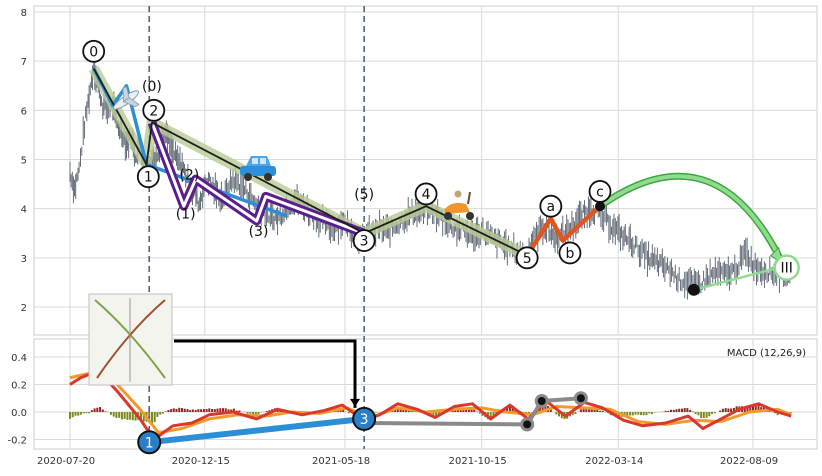 This screenshot has height=476, width=822. Describe the element at coordinates (341, 461) in the screenshot. I see `x-tick-label: 2021-05-18` at that location.